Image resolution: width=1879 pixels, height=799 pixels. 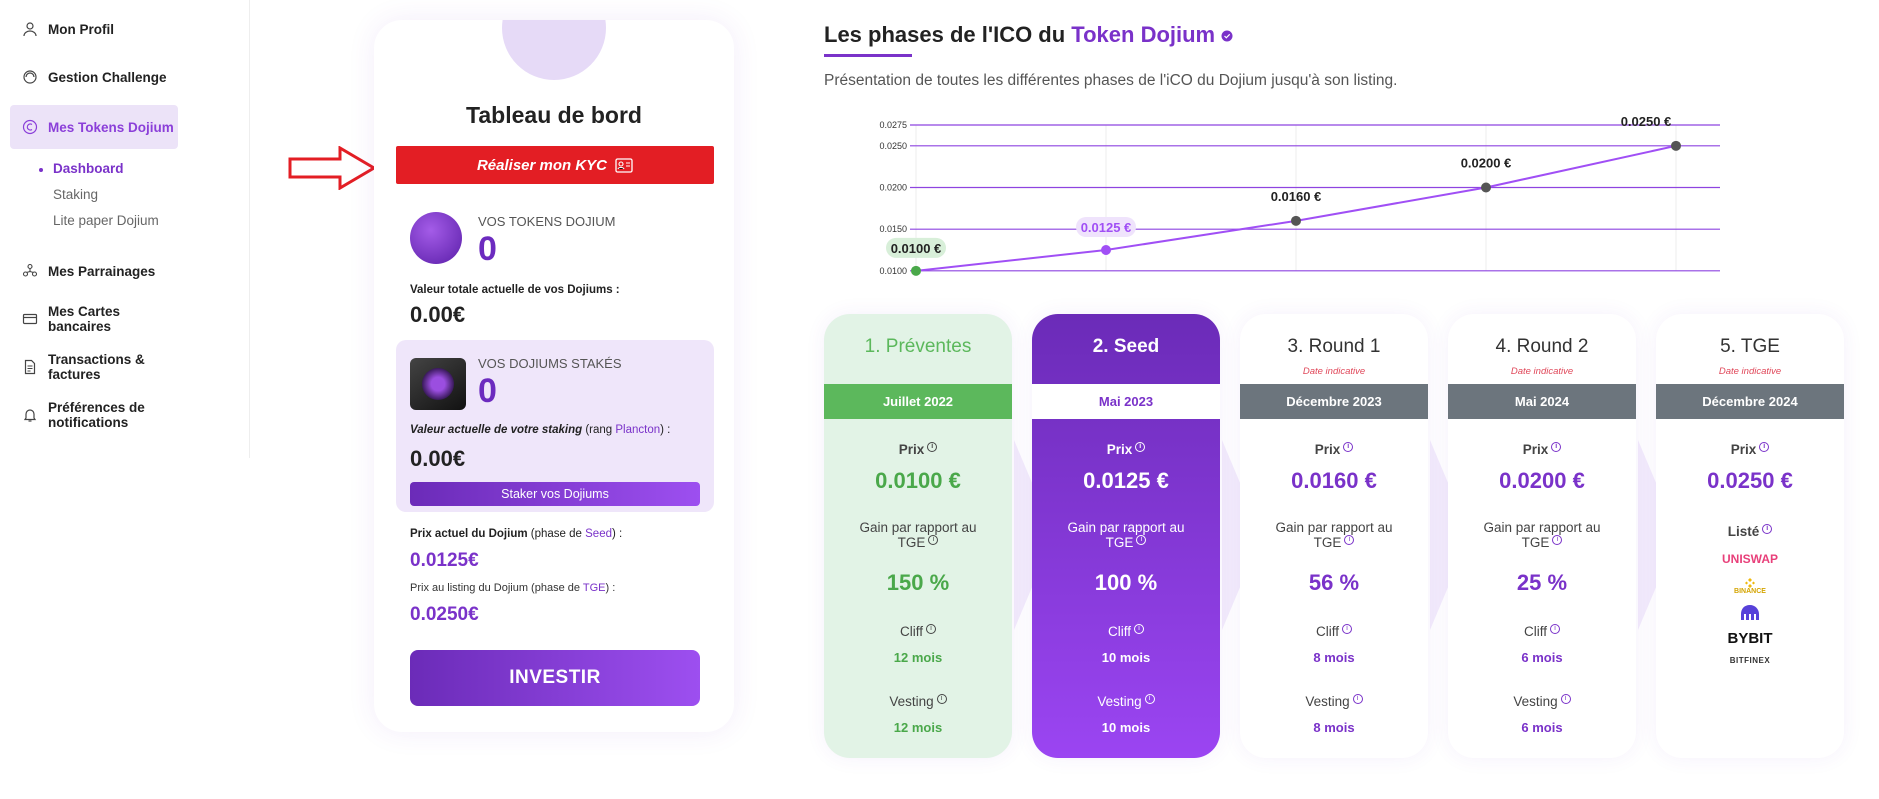 What do you see at coordinates (496, 588) in the screenshot?
I see `listing-price-label-main: Prix au listing du Dojium (phase de` at bounding box center [496, 588].